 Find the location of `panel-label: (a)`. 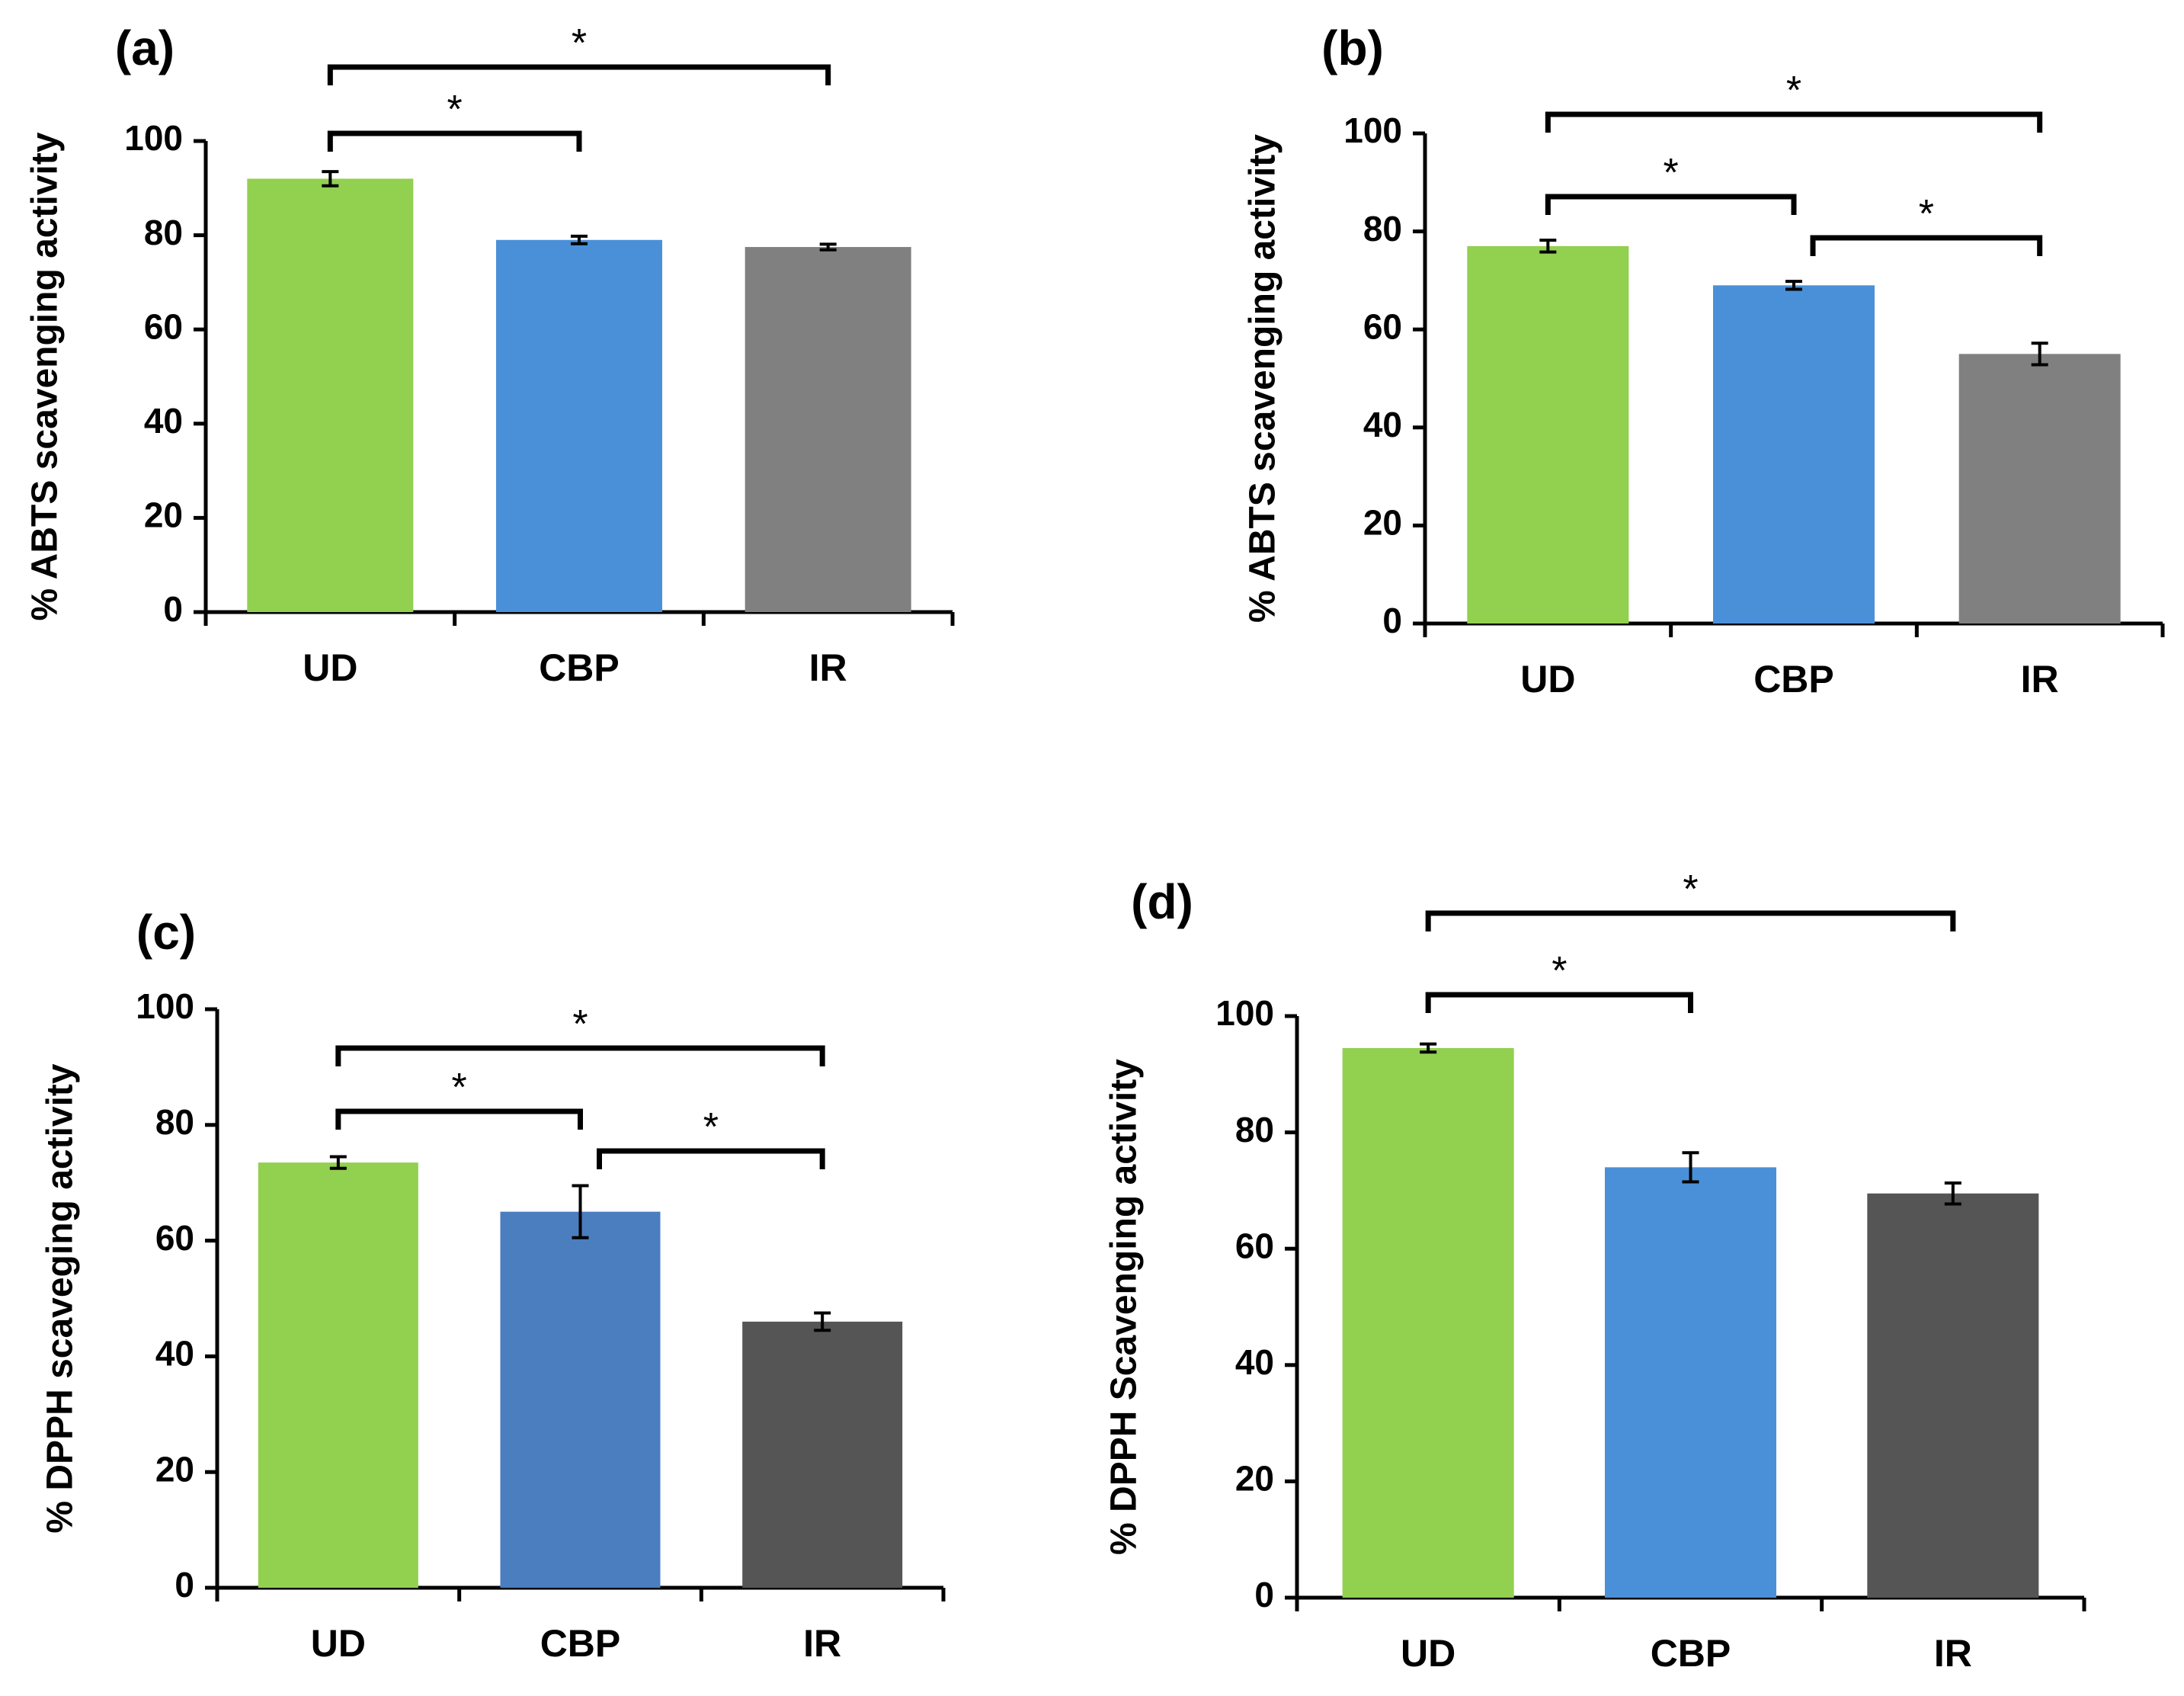

panel-label: (a) is located at coordinates (145, 48).